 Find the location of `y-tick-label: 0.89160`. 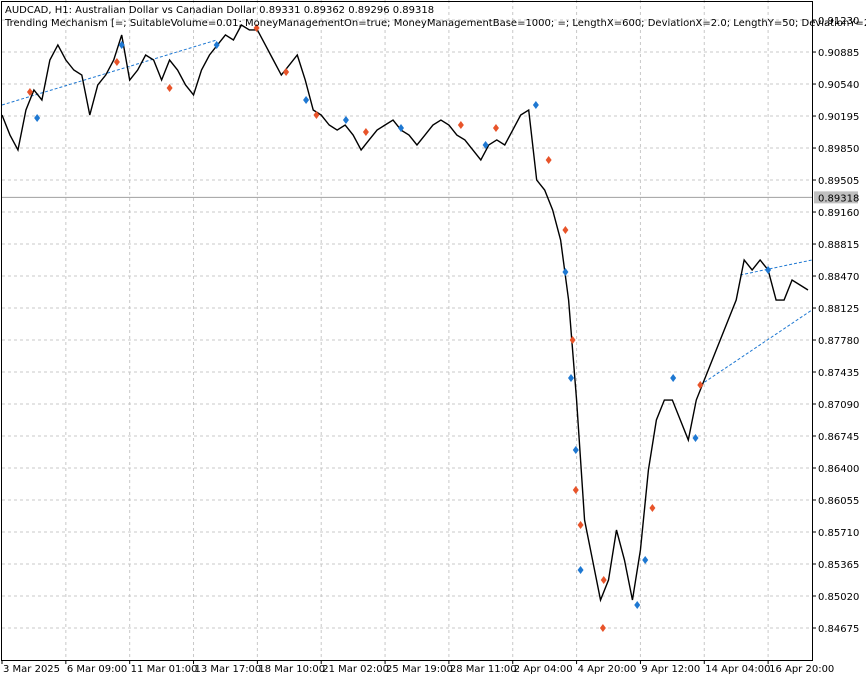

y-tick-label: 0.89160 is located at coordinates (838, 213).